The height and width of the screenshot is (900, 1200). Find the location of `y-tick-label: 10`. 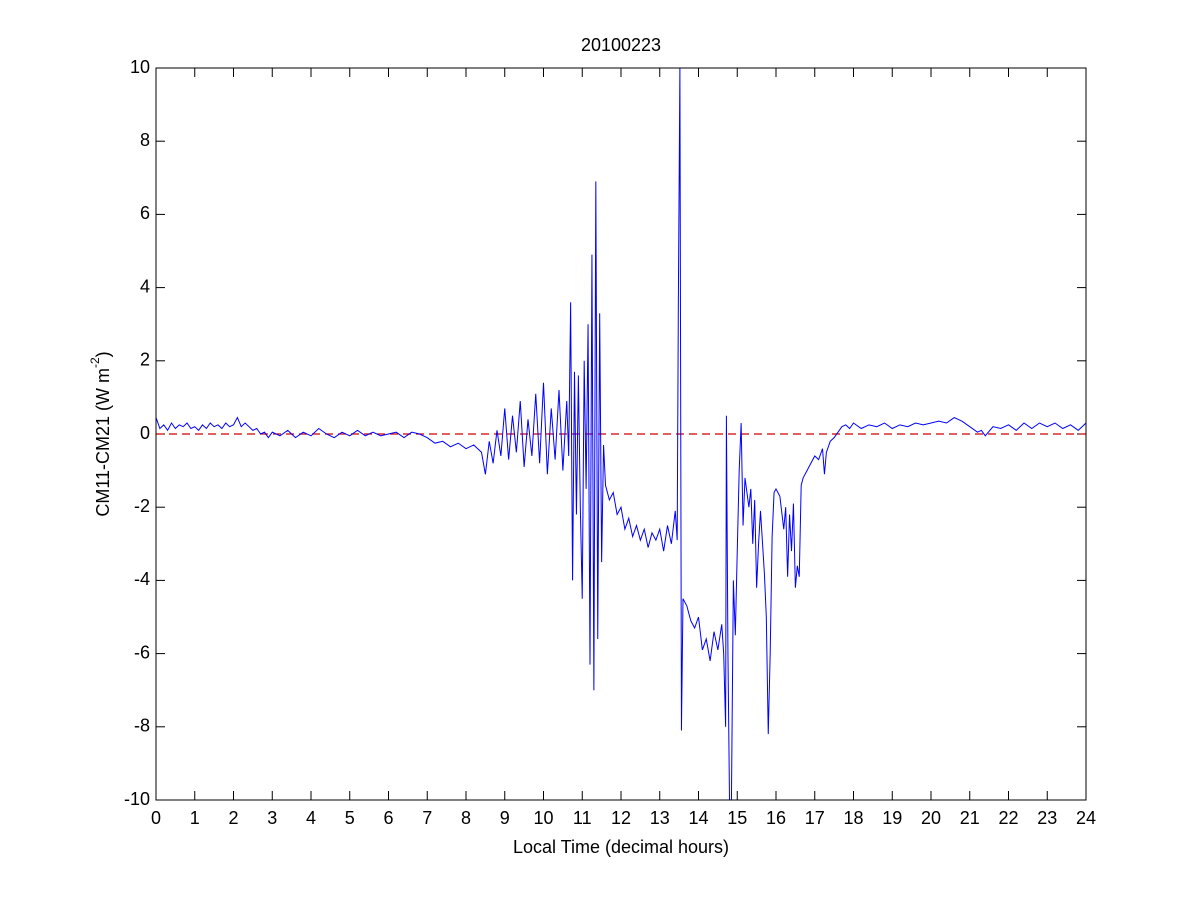

y-tick-label: 10 is located at coordinates (140, 67).